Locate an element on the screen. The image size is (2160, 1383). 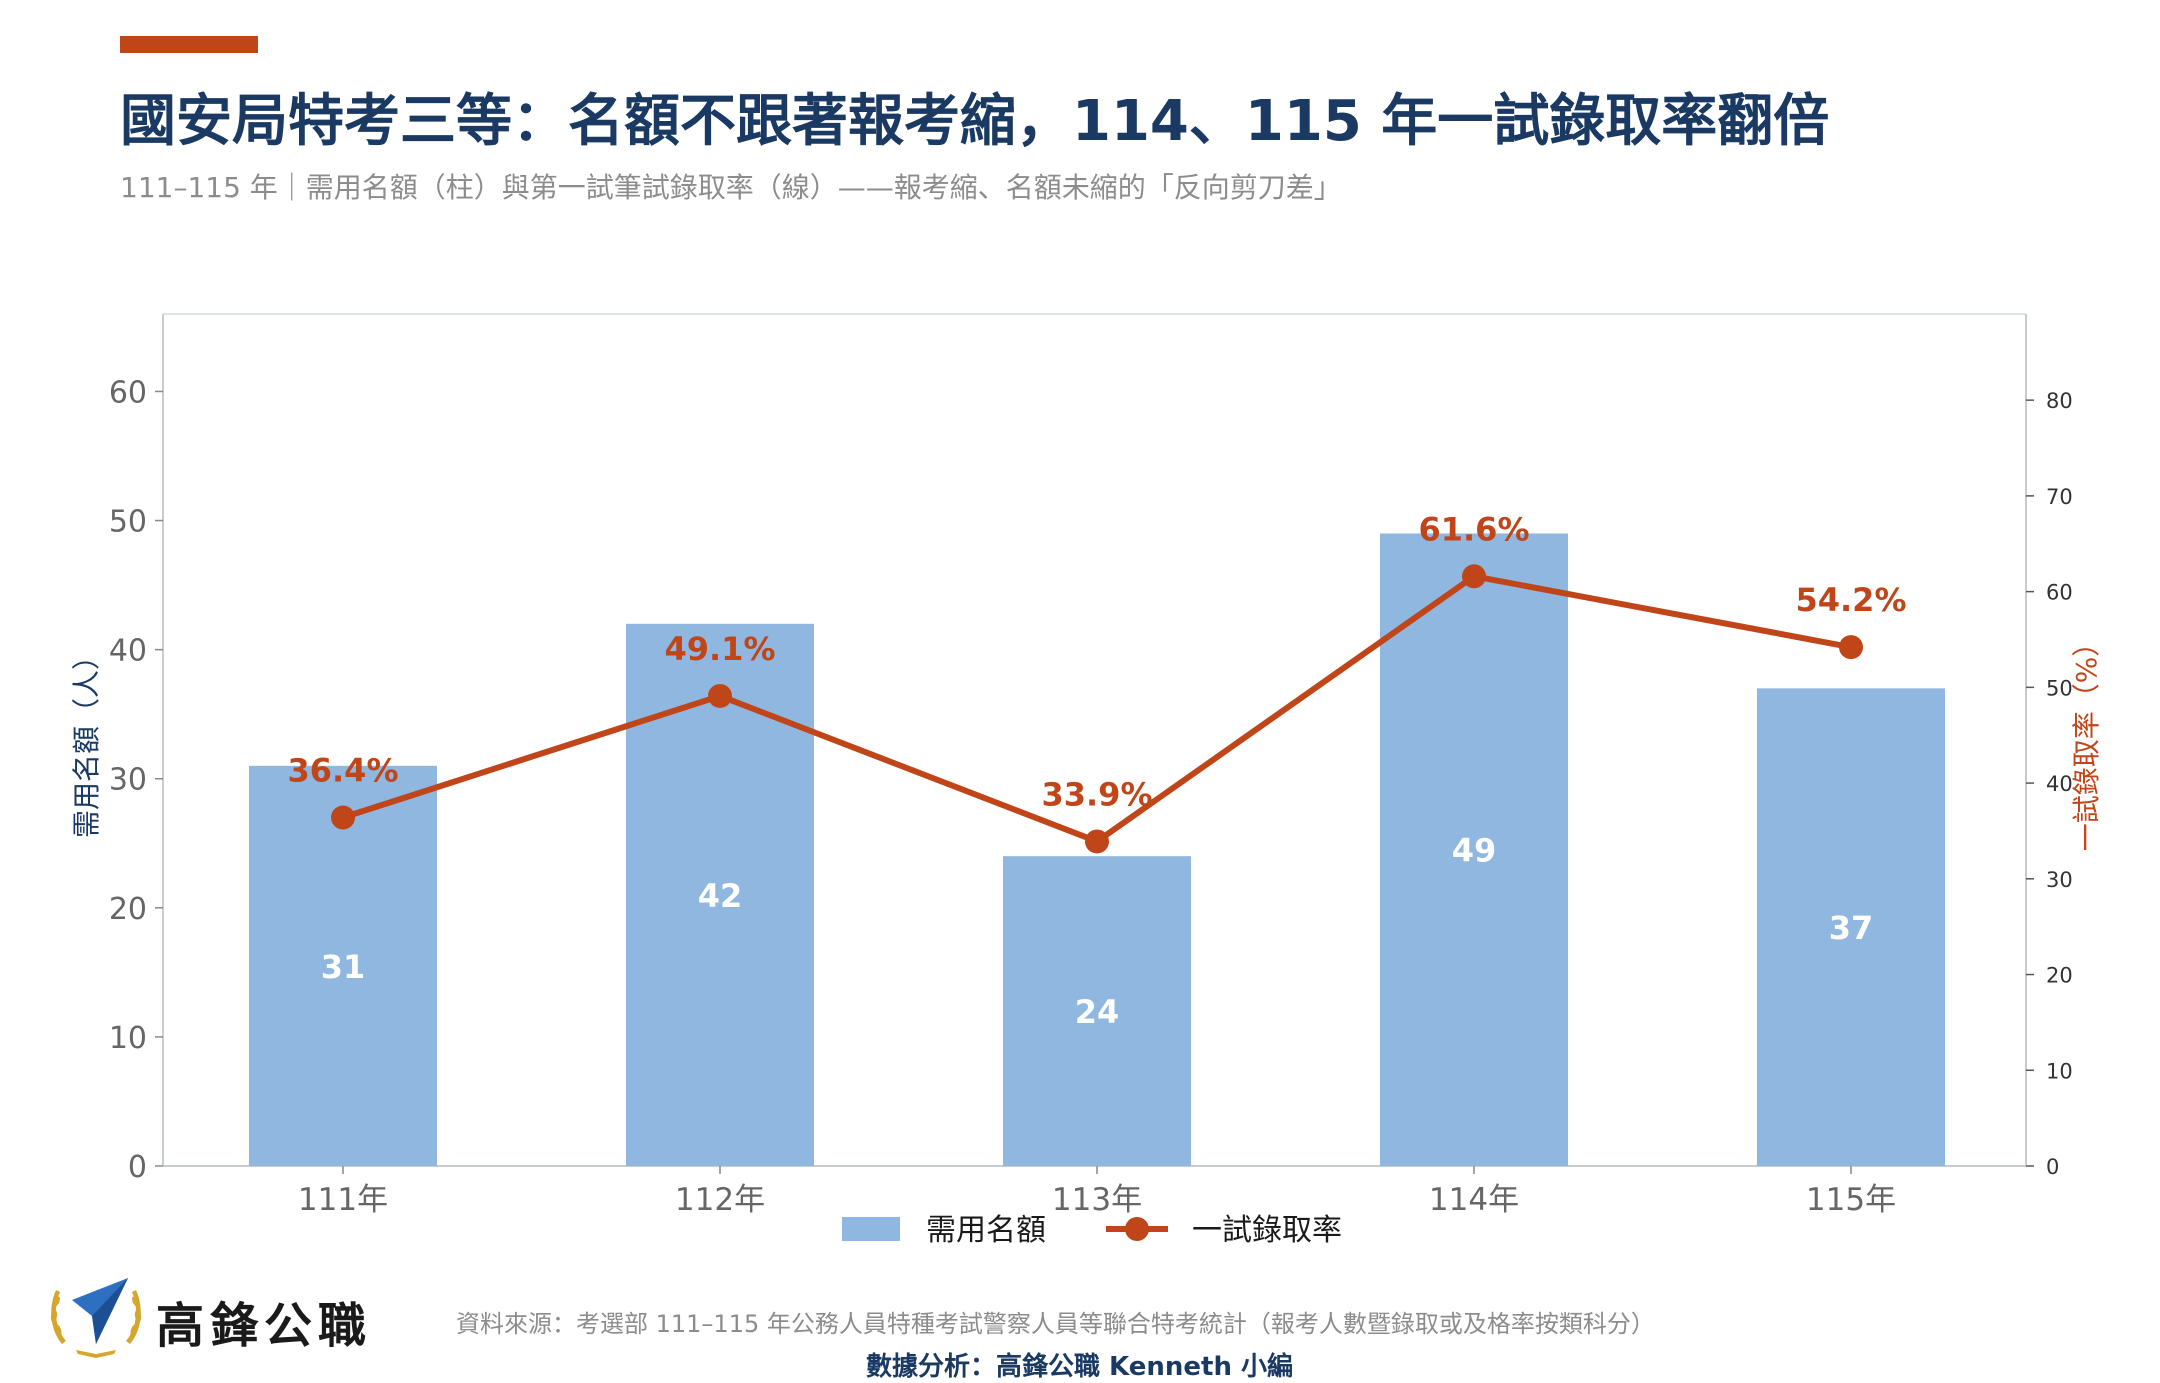
legend-swatch-bar is located at coordinates (871, 1229).